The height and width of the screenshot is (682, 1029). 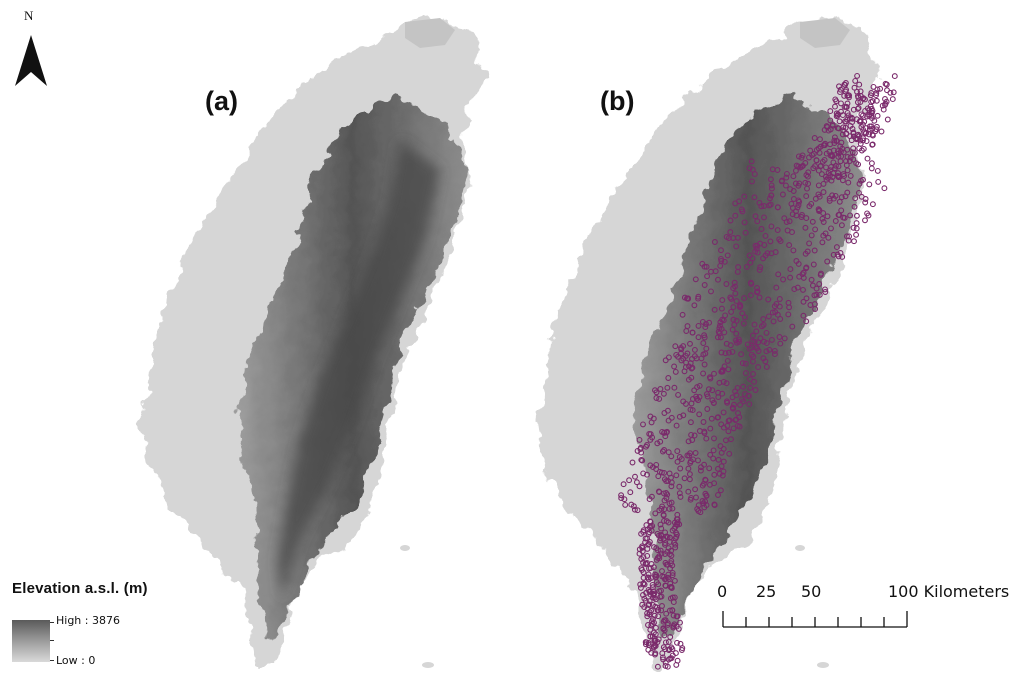 I want to click on panel-label-a: (a), so click(x=221, y=101).